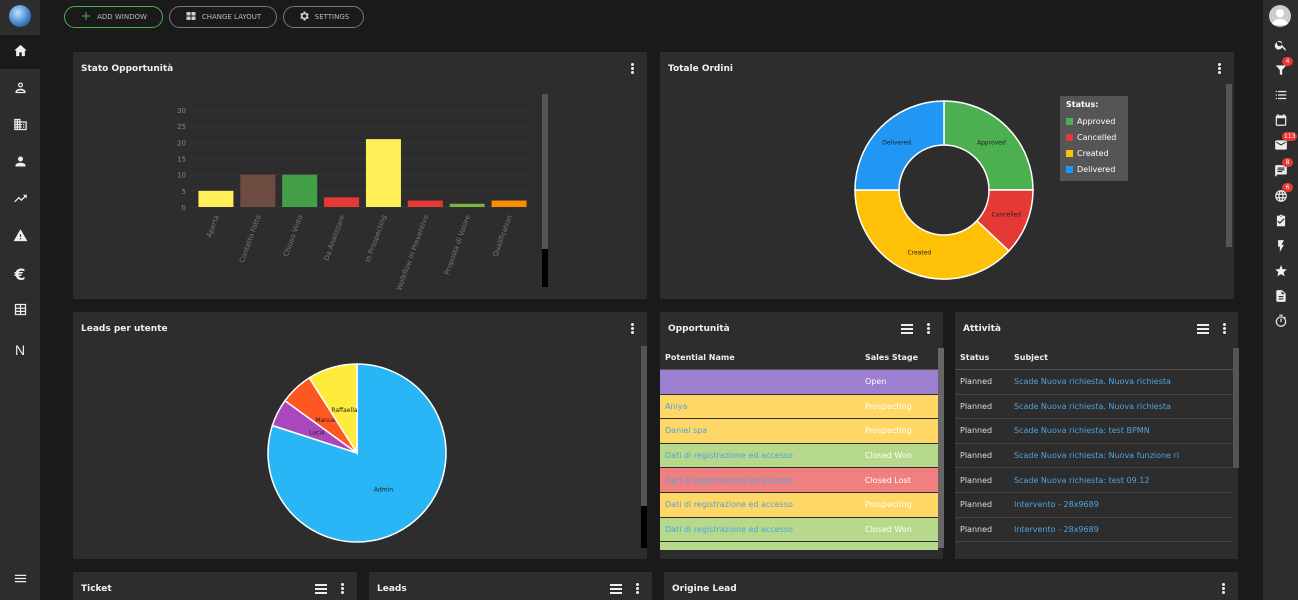  I want to click on legend-item: Cancelled, so click(1094, 137).